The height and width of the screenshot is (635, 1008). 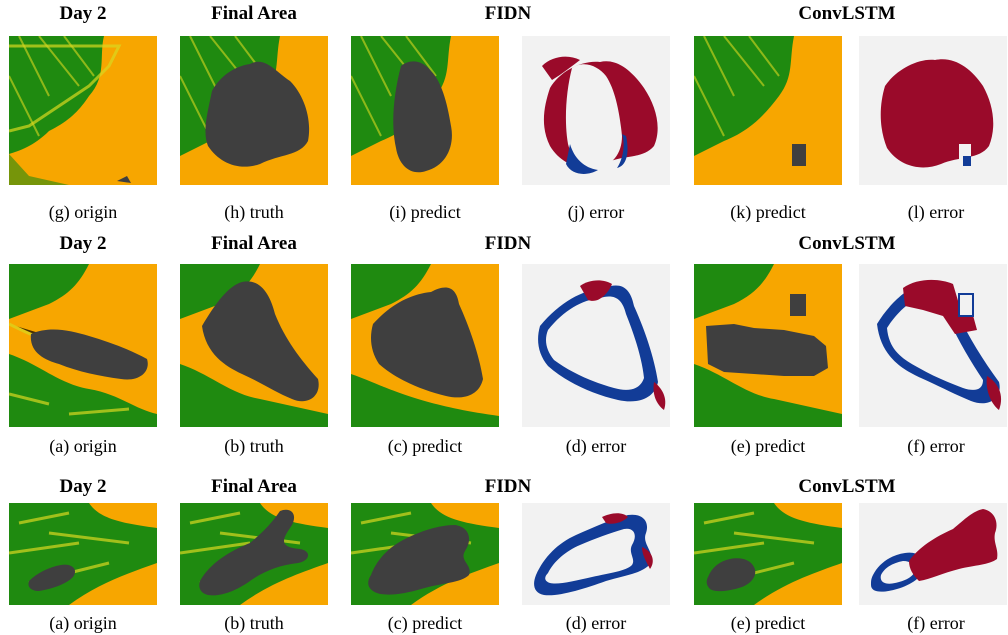 What do you see at coordinates (425, 446) in the screenshot?
I see `caption-row2-col3: (c) predict` at bounding box center [425, 446].